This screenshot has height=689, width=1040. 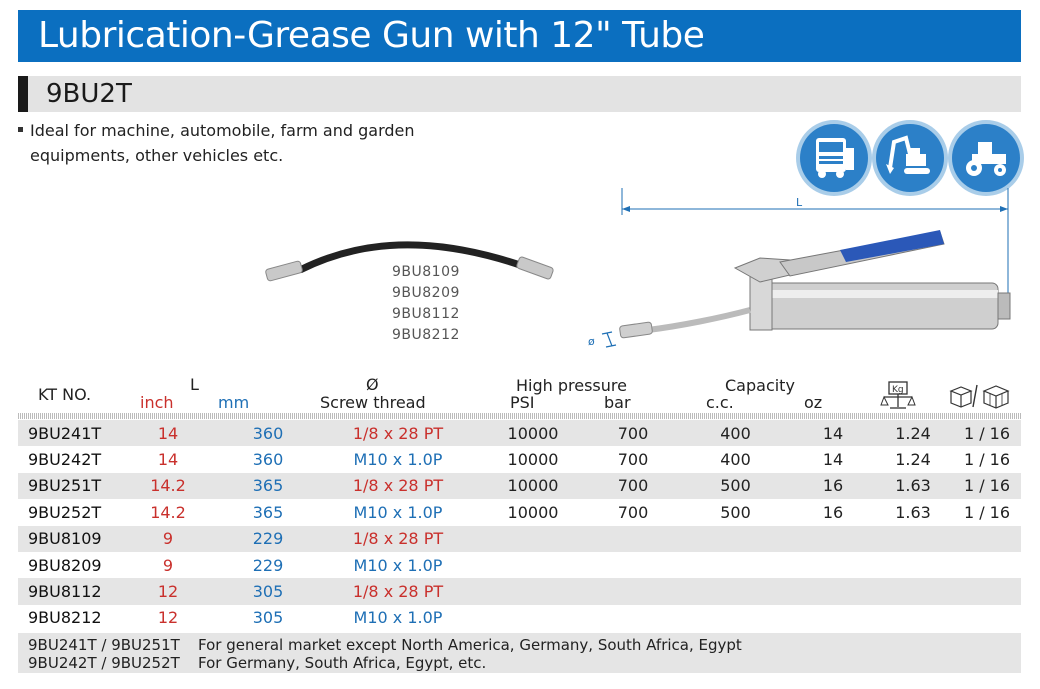 I want to click on model-bar: 9BU2T, so click(x=519, y=94).